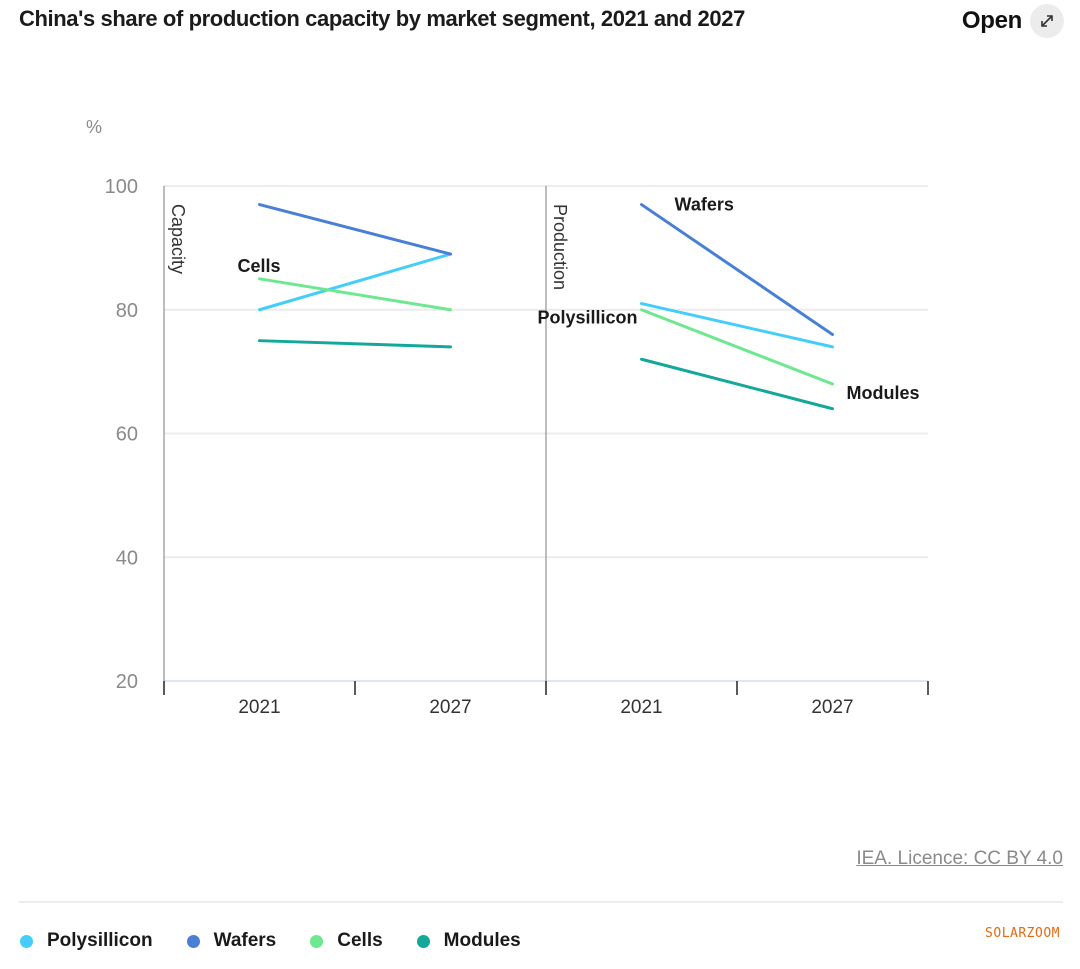 Image resolution: width=1080 pixels, height=969 pixels. Describe the element at coordinates (737, 269) in the screenshot. I see `series-line-wafers-production` at that location.